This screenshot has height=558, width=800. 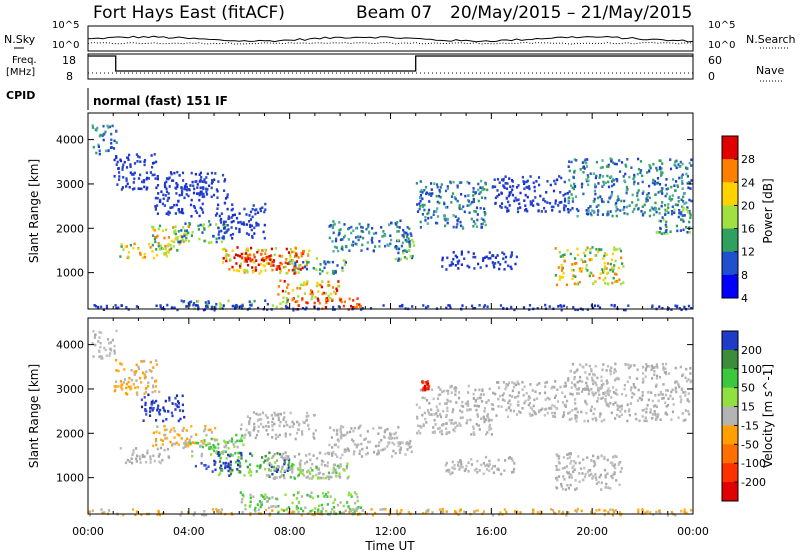 What do you see at coordinates (721, 25) in the screenshot?
I see `noise-tick-top-right: 10^5` at bounding box center [721, 25].